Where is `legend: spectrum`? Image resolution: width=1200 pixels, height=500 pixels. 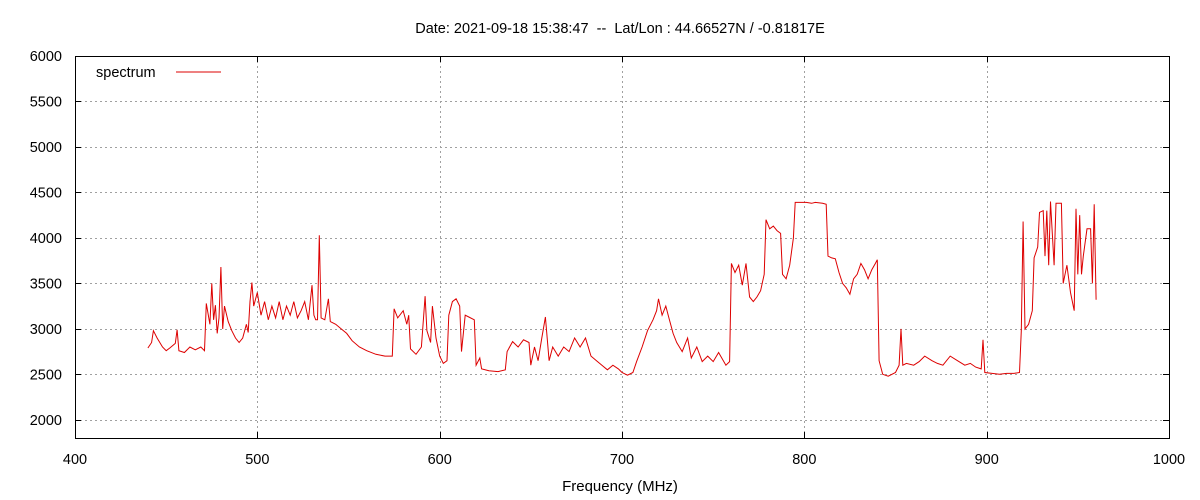
legend: spectrum is located at coordinates (158, 73).